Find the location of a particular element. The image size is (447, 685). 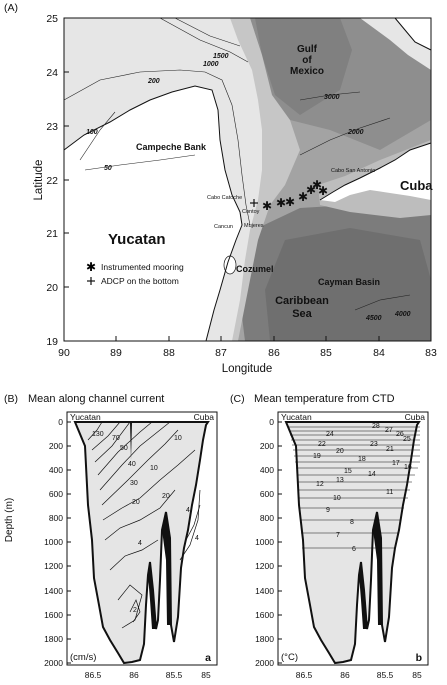

temperature-contour-label: 18 is located at coordinates (362, 459).